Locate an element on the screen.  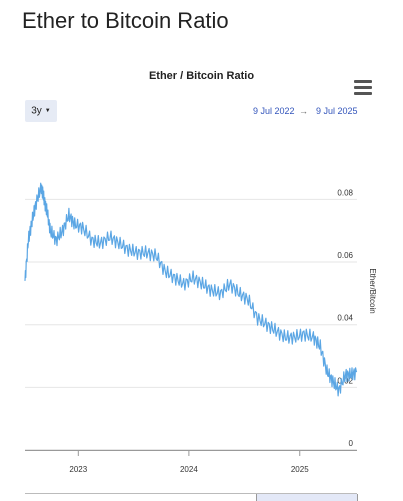
hamburger-menu-icon is located at coordinates (363, 88).